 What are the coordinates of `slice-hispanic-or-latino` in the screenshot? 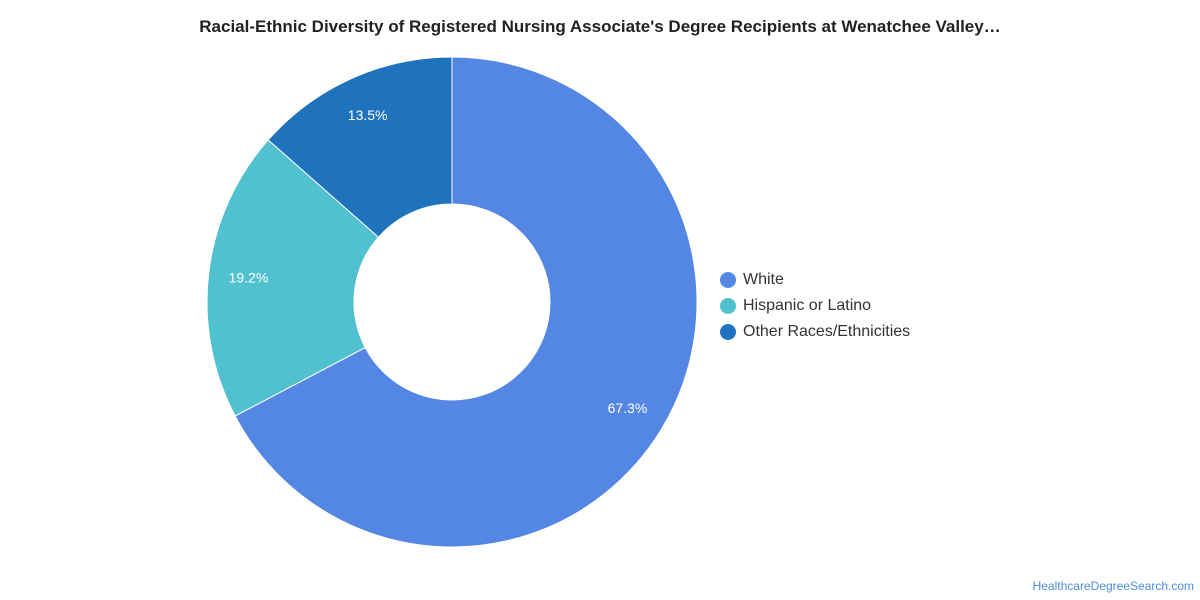 It's located at (293, 278).